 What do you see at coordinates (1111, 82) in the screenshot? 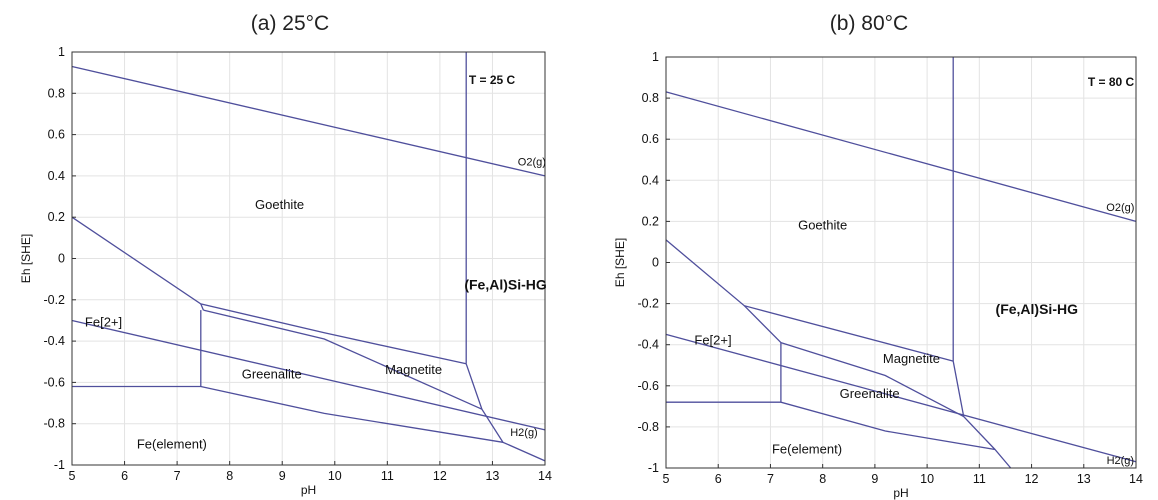
I see `temperature-label: T = 80 C` at bounding box center [1111, 82].